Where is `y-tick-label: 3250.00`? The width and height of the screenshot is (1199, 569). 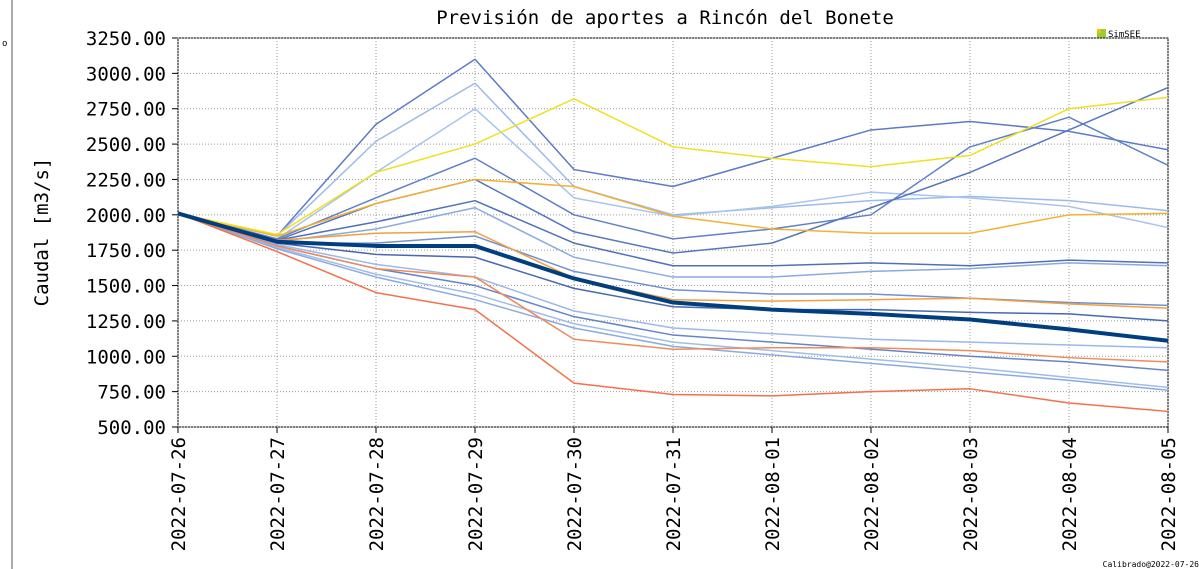 y-tick-label: 3250.00 is located at coordinates (126, 39).